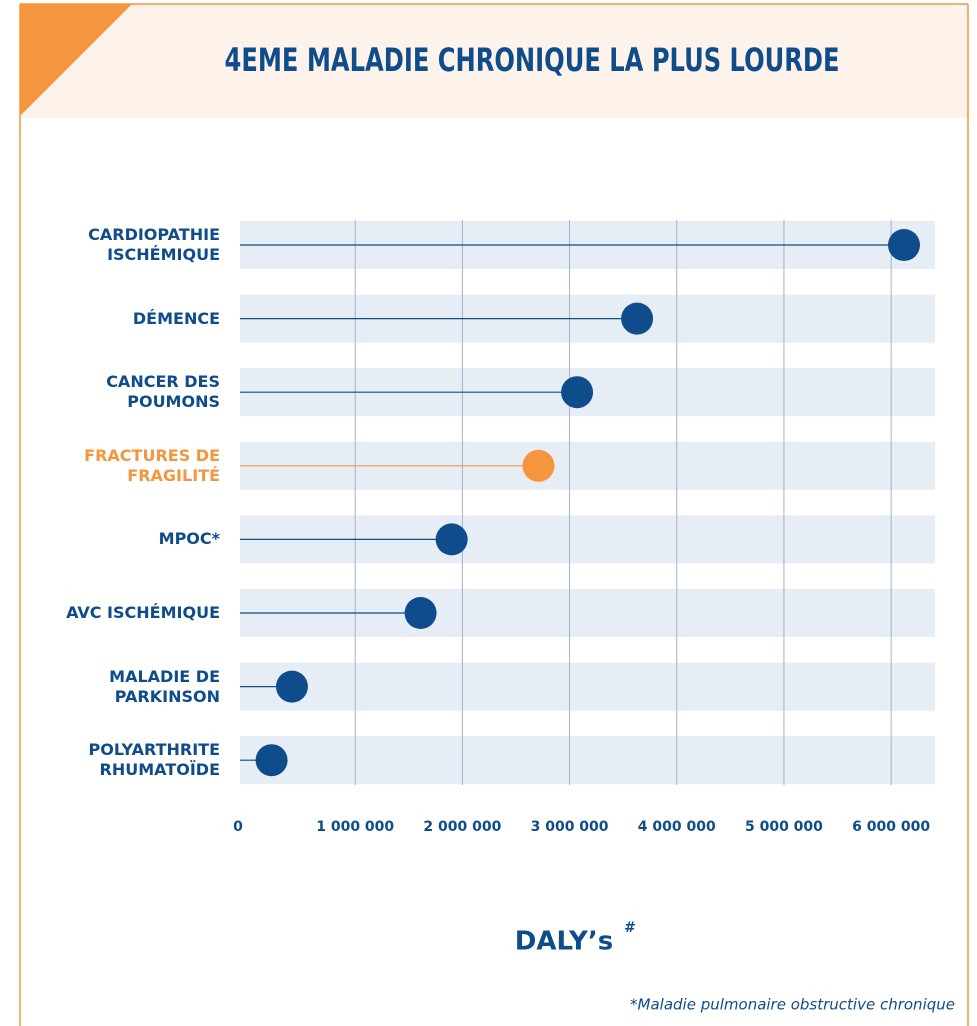  Describe the element at coordinates (154, 244) in the screenshot. I see `category-label: CARDIOPATHIE ISCHÉMIQUE` at that location.